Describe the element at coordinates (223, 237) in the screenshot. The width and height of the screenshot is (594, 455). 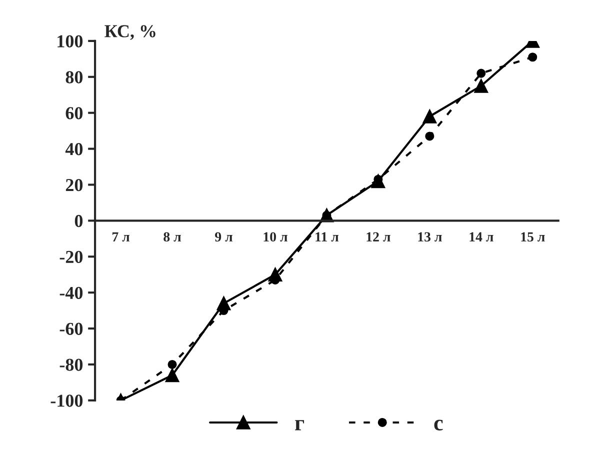
I see `x-tick-label: 9 л` at that location.